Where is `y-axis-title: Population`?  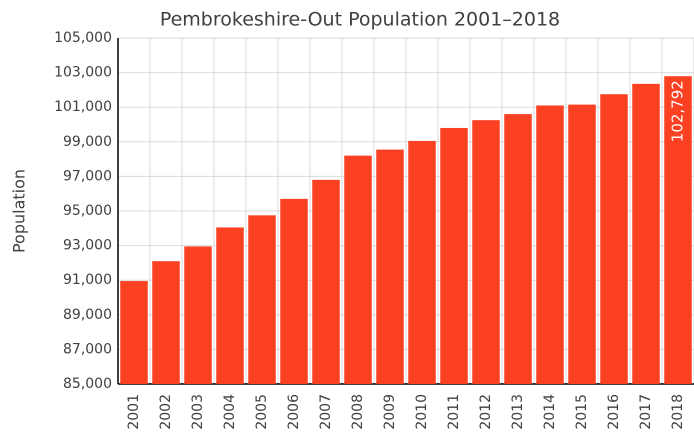 y-axis-title: Population is located at coordinates (19, 211).